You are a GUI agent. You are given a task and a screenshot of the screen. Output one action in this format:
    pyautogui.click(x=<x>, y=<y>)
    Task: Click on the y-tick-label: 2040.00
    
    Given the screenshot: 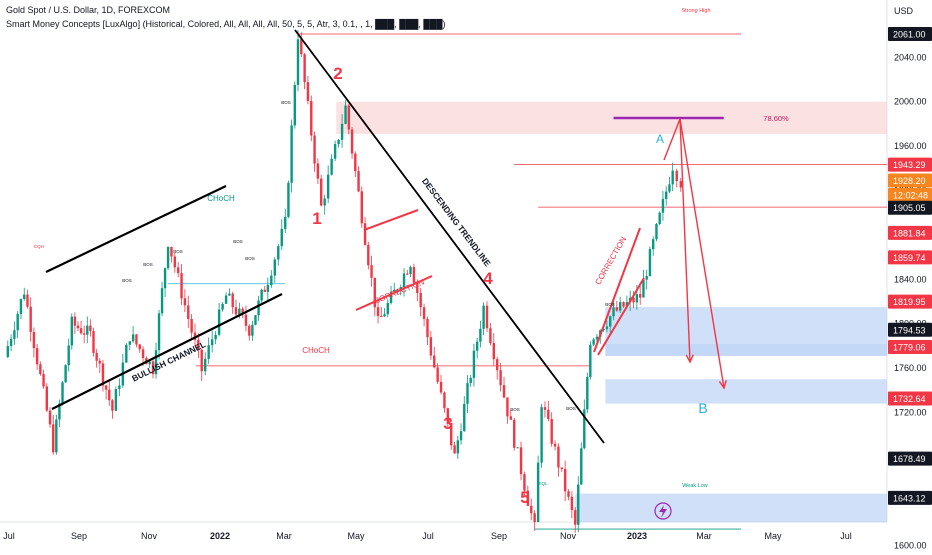 What is the action you would take?
    pyautogui.click(x=910, y=57)
    